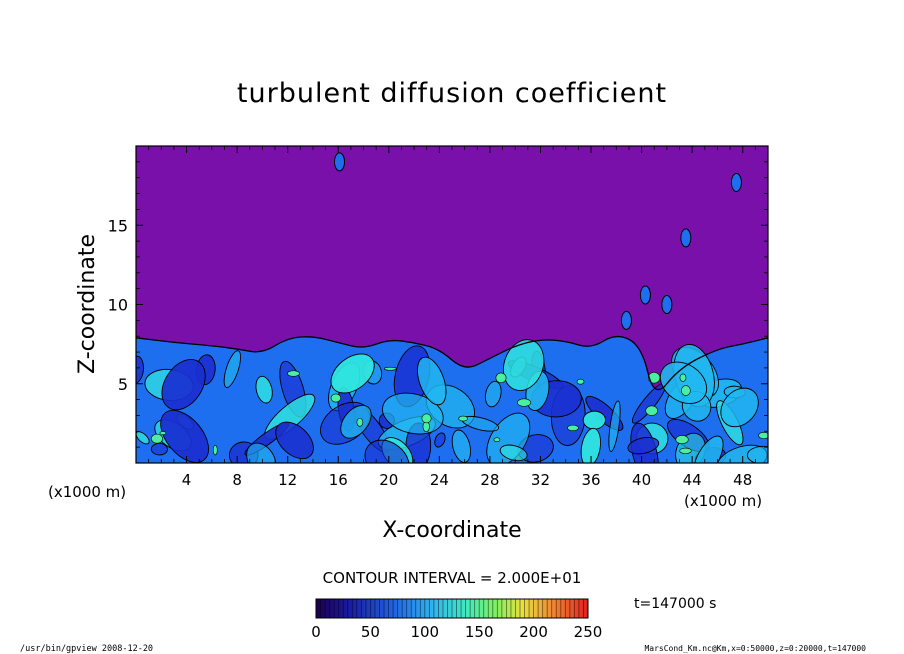  Describe the element at coordinates (452, 93) in the screenshot. I see `chart-title: turbulent diffusion coefficient` at that location.